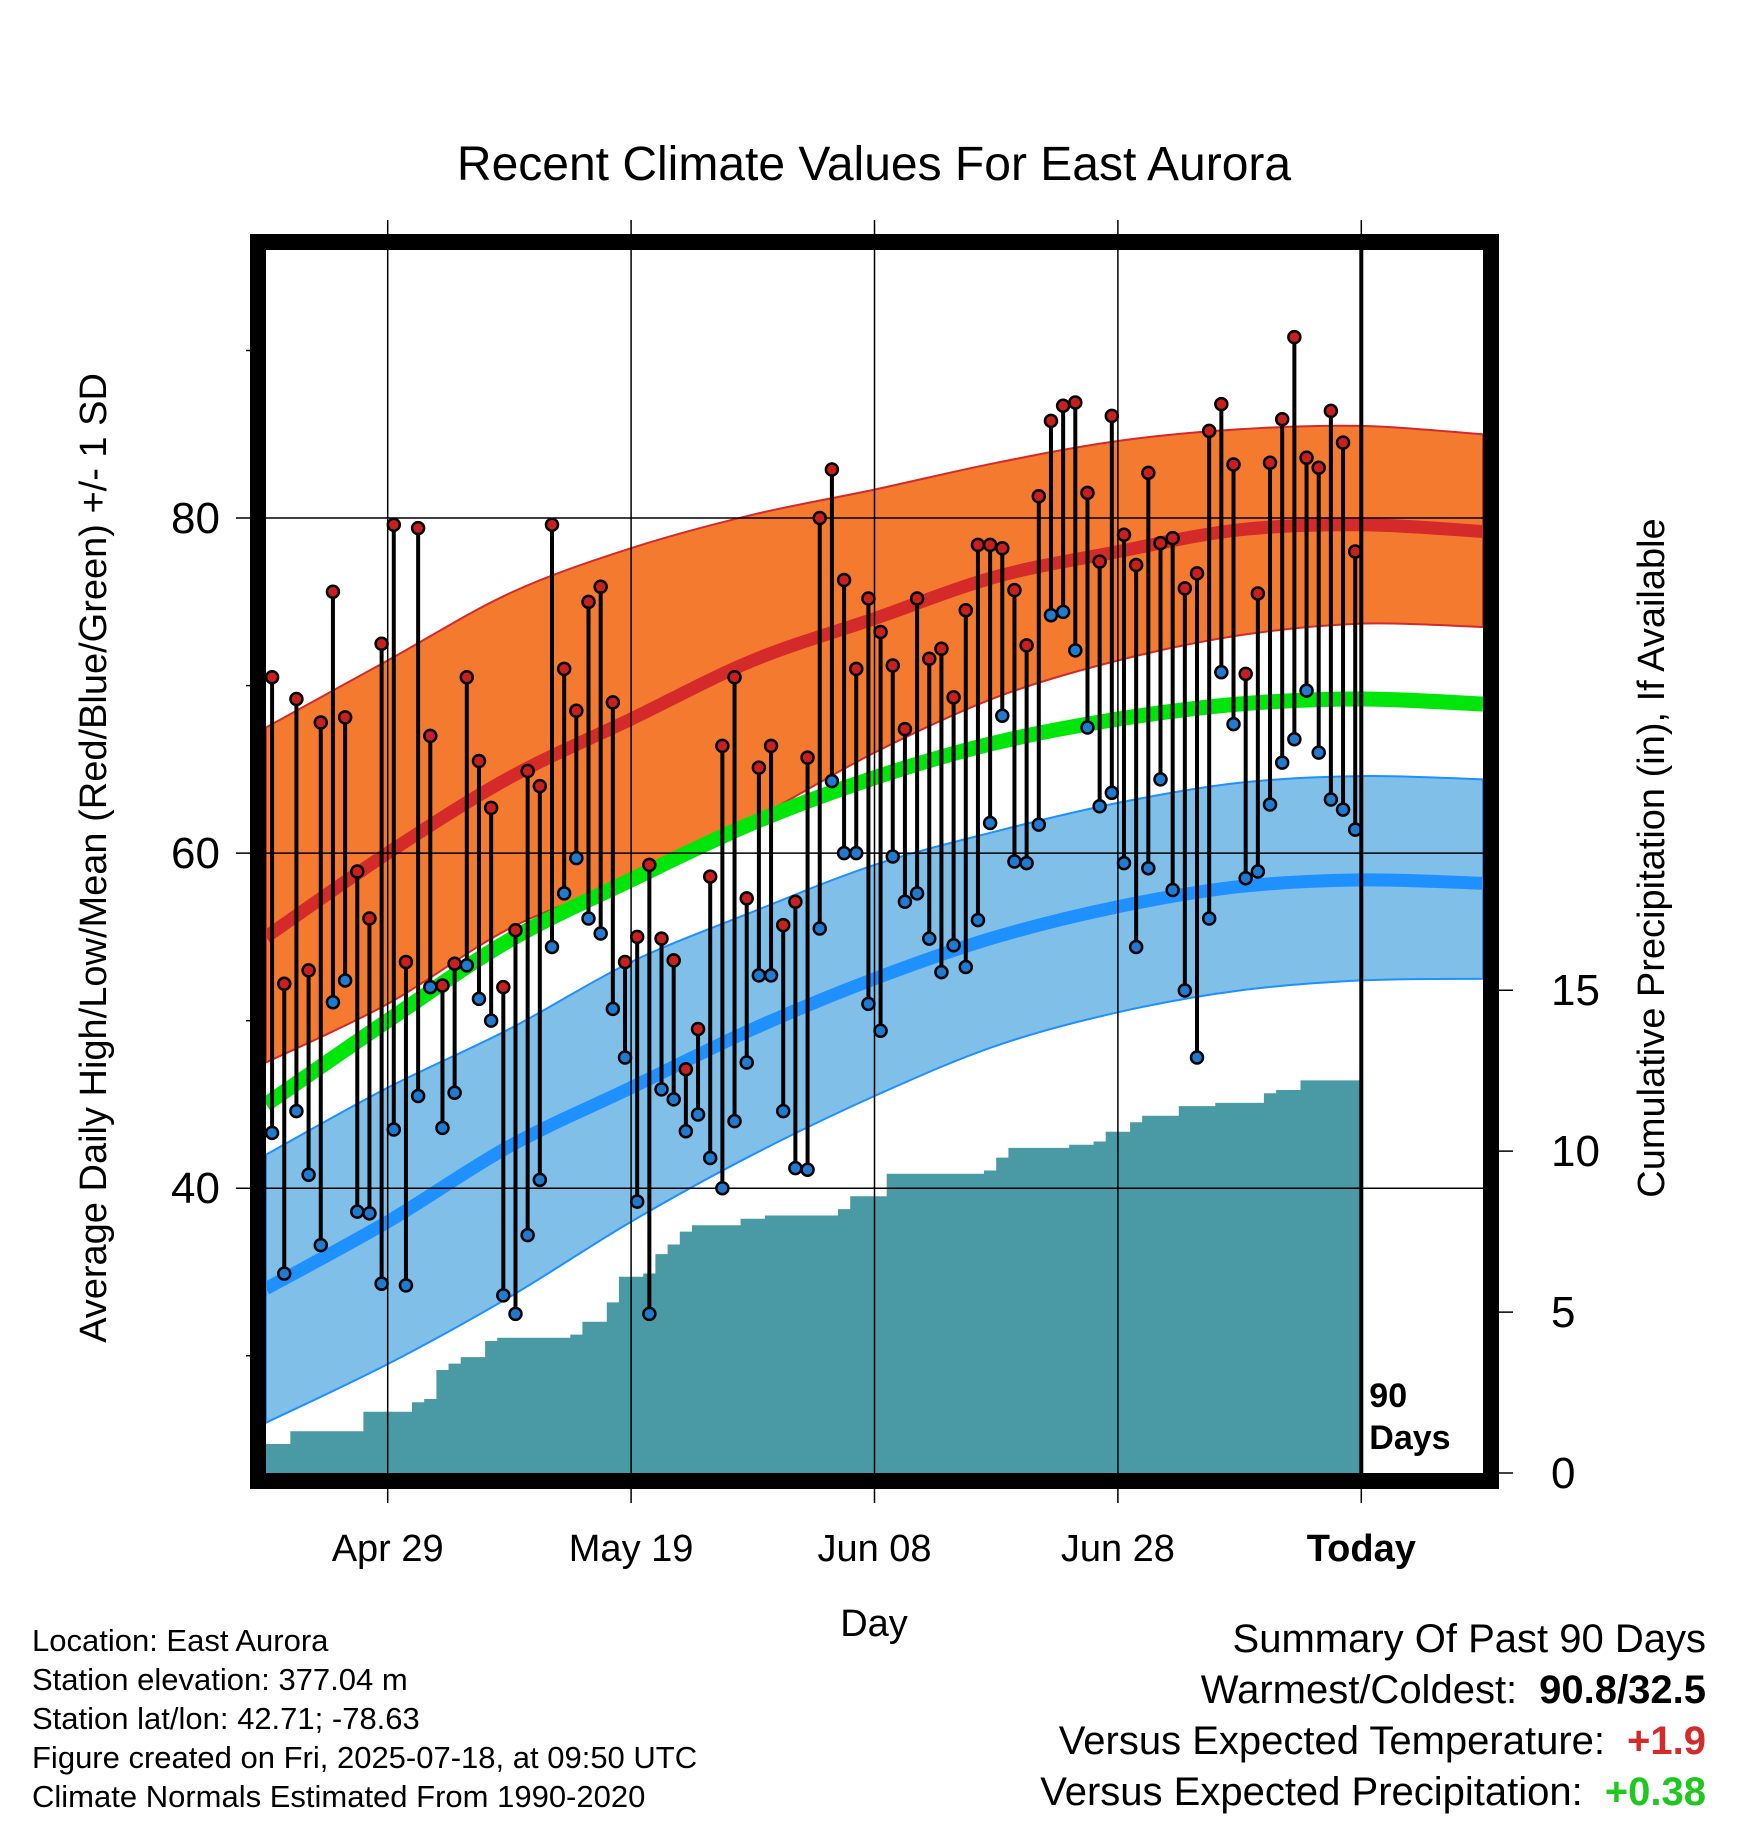 The height and width of the screenshot is (1828, 1748). Describe the element at coordinates (1563, 1312) in the screenshot. I see `y2-tick-label: 5` at that location.